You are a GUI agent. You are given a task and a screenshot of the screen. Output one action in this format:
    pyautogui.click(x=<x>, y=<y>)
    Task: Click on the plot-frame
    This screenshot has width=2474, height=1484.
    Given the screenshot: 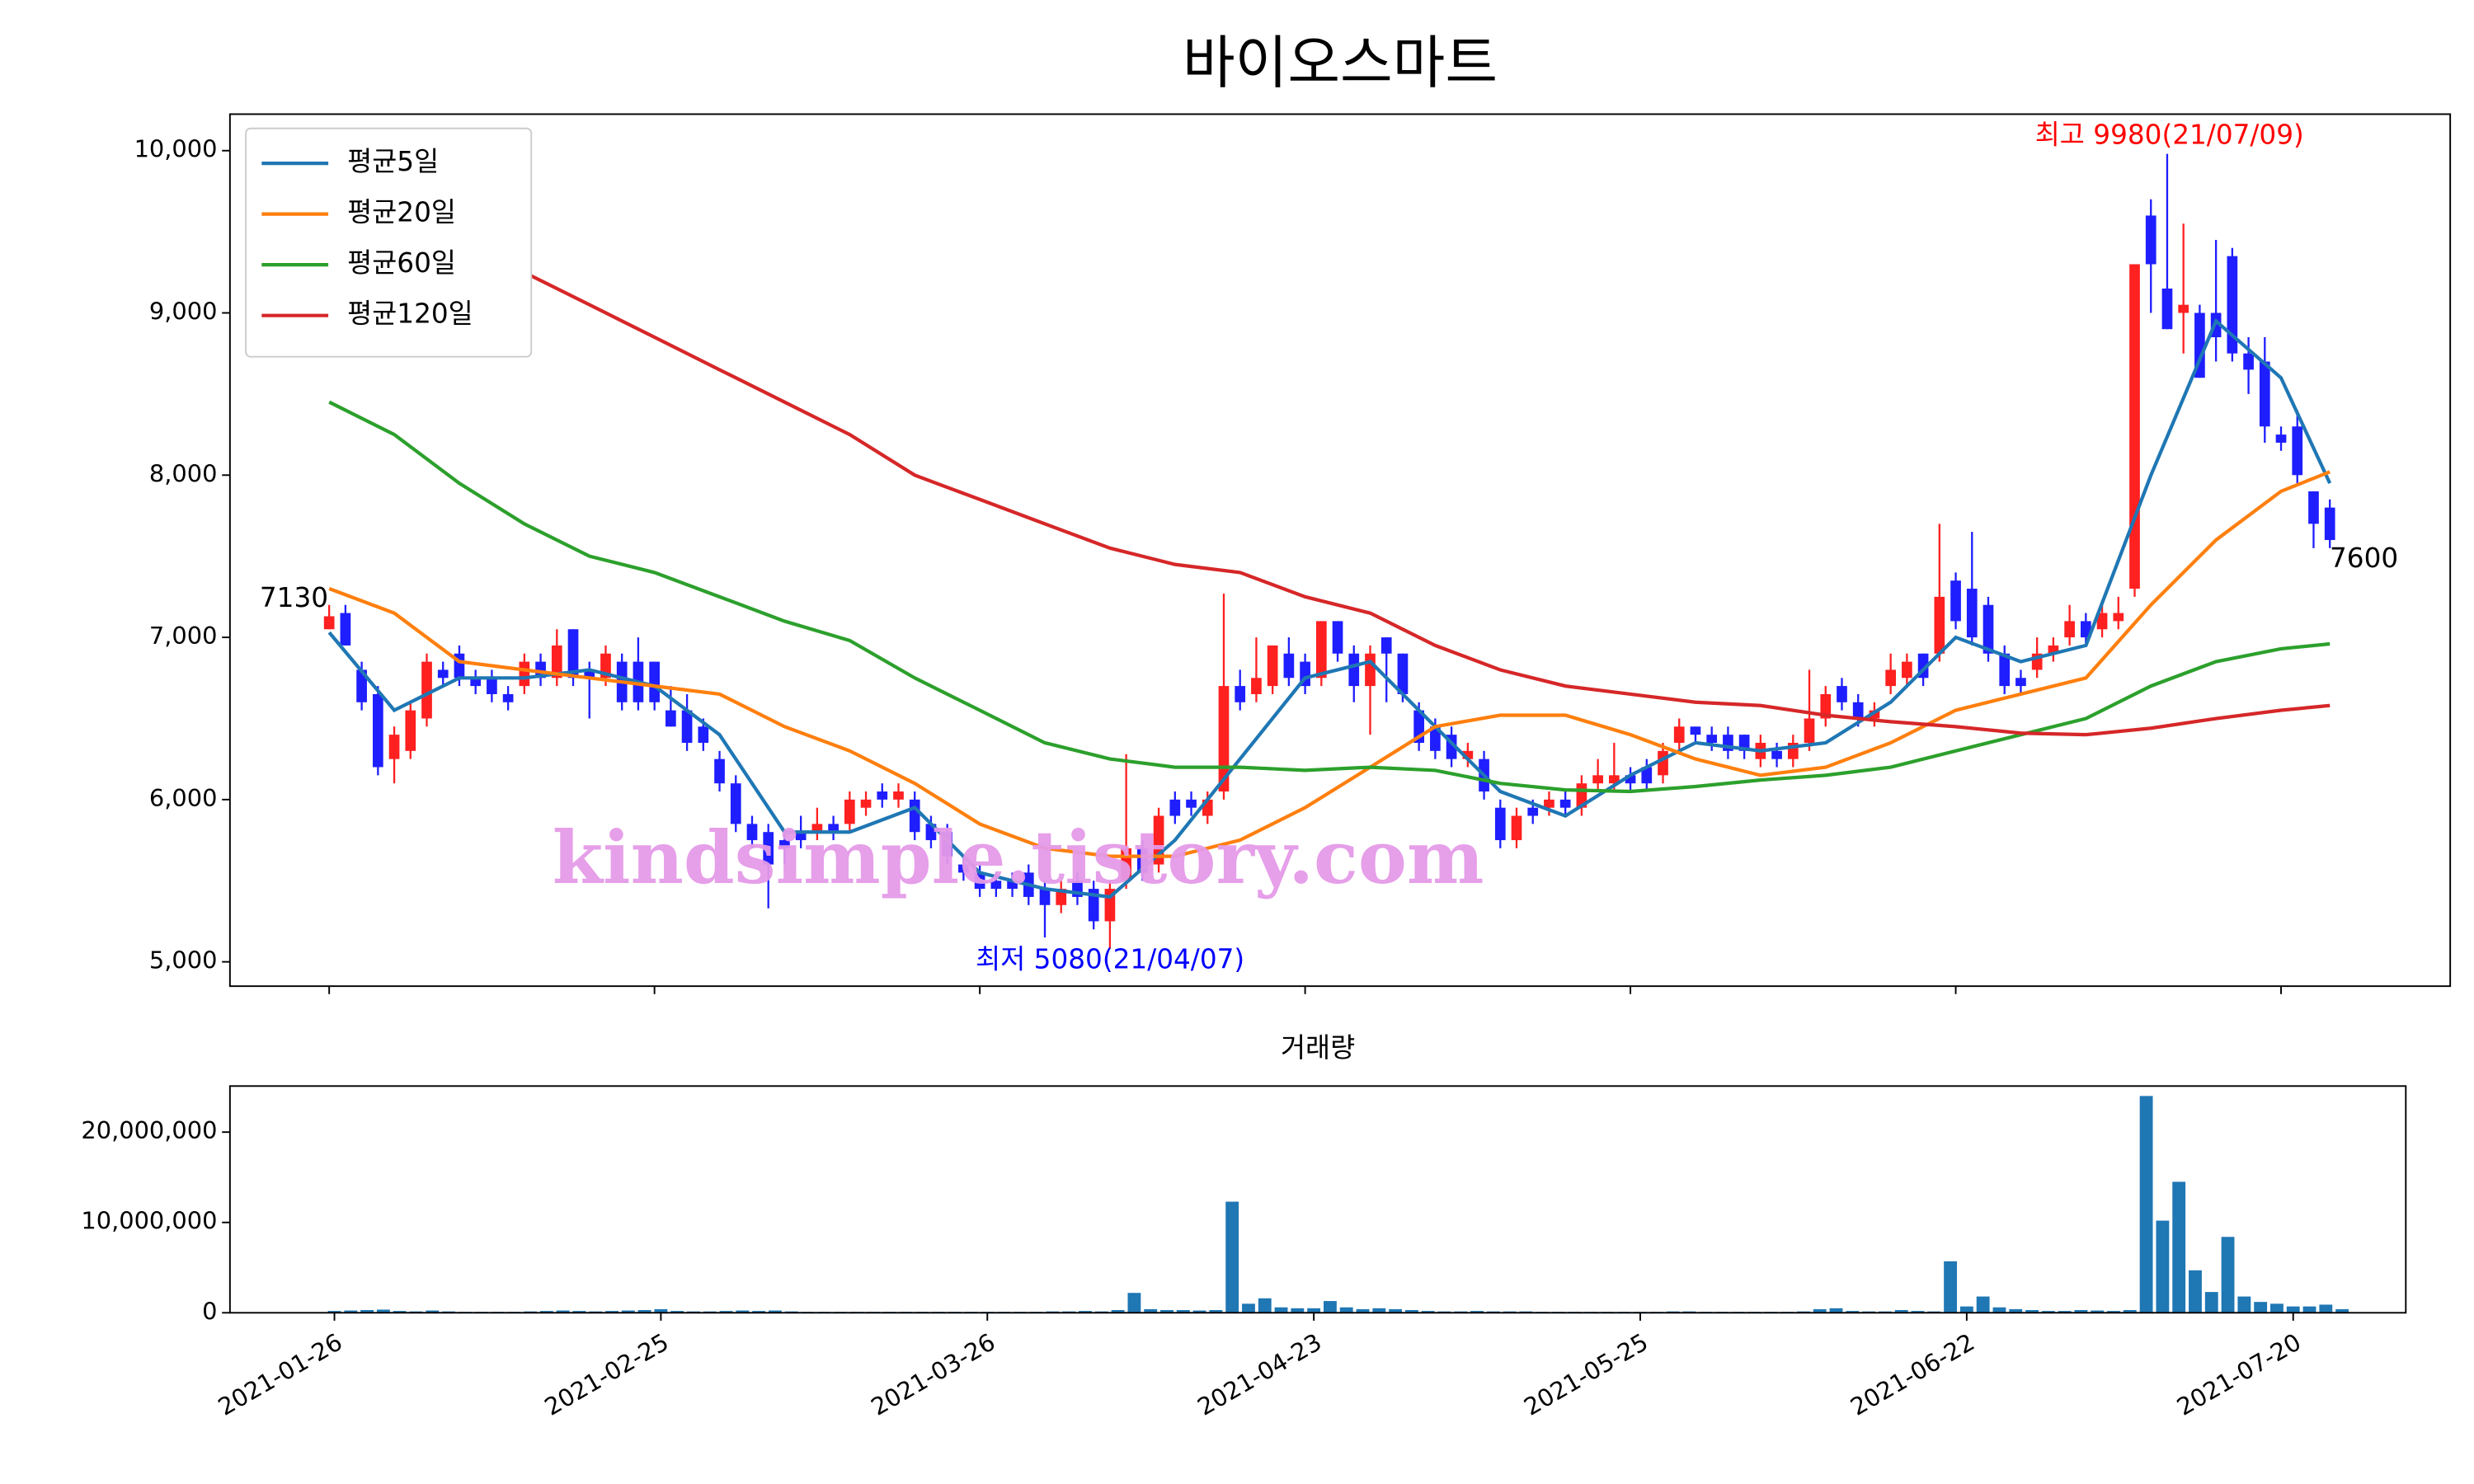 What is the action you would take?
    pyautogui.click(x=1317, y=1199)
    